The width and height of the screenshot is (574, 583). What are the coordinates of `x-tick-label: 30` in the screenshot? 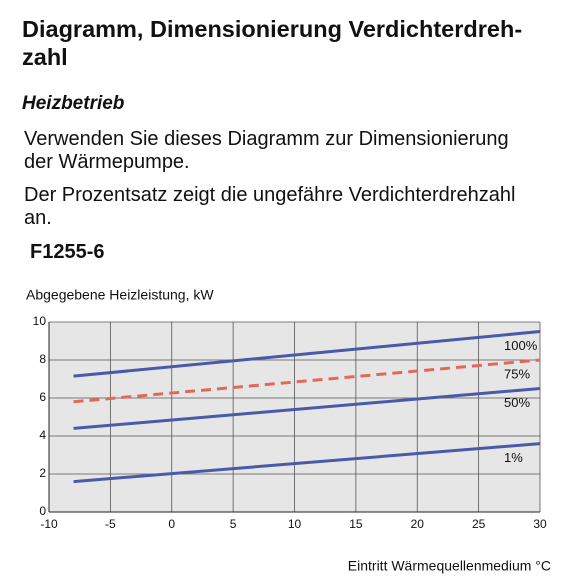 It's located at (540, 524).